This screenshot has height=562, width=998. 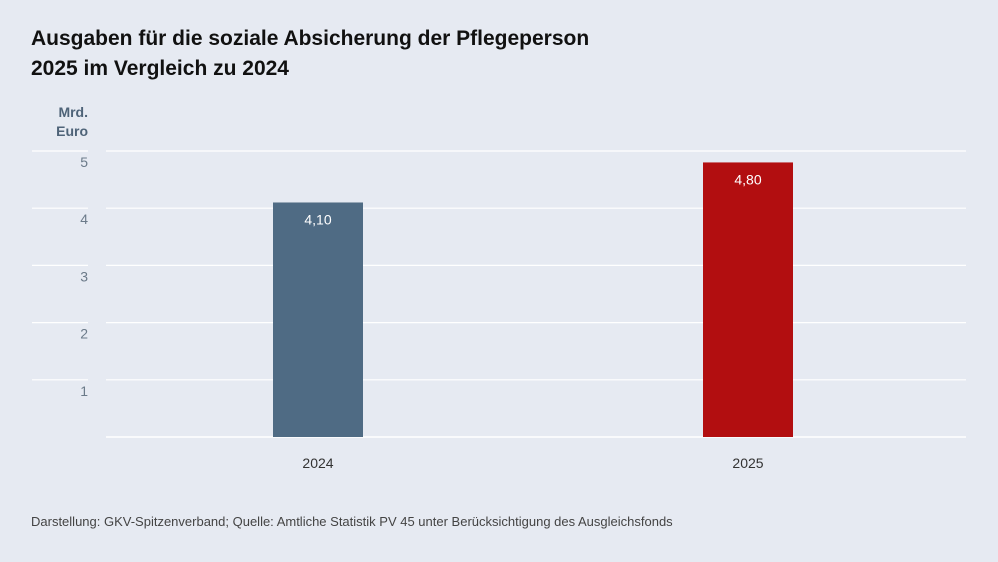 What do you see at coordinates (72, 131) in the screenshot?
I see `y-axis-unit-line-2: Euro` at bounding box center [72, 131].